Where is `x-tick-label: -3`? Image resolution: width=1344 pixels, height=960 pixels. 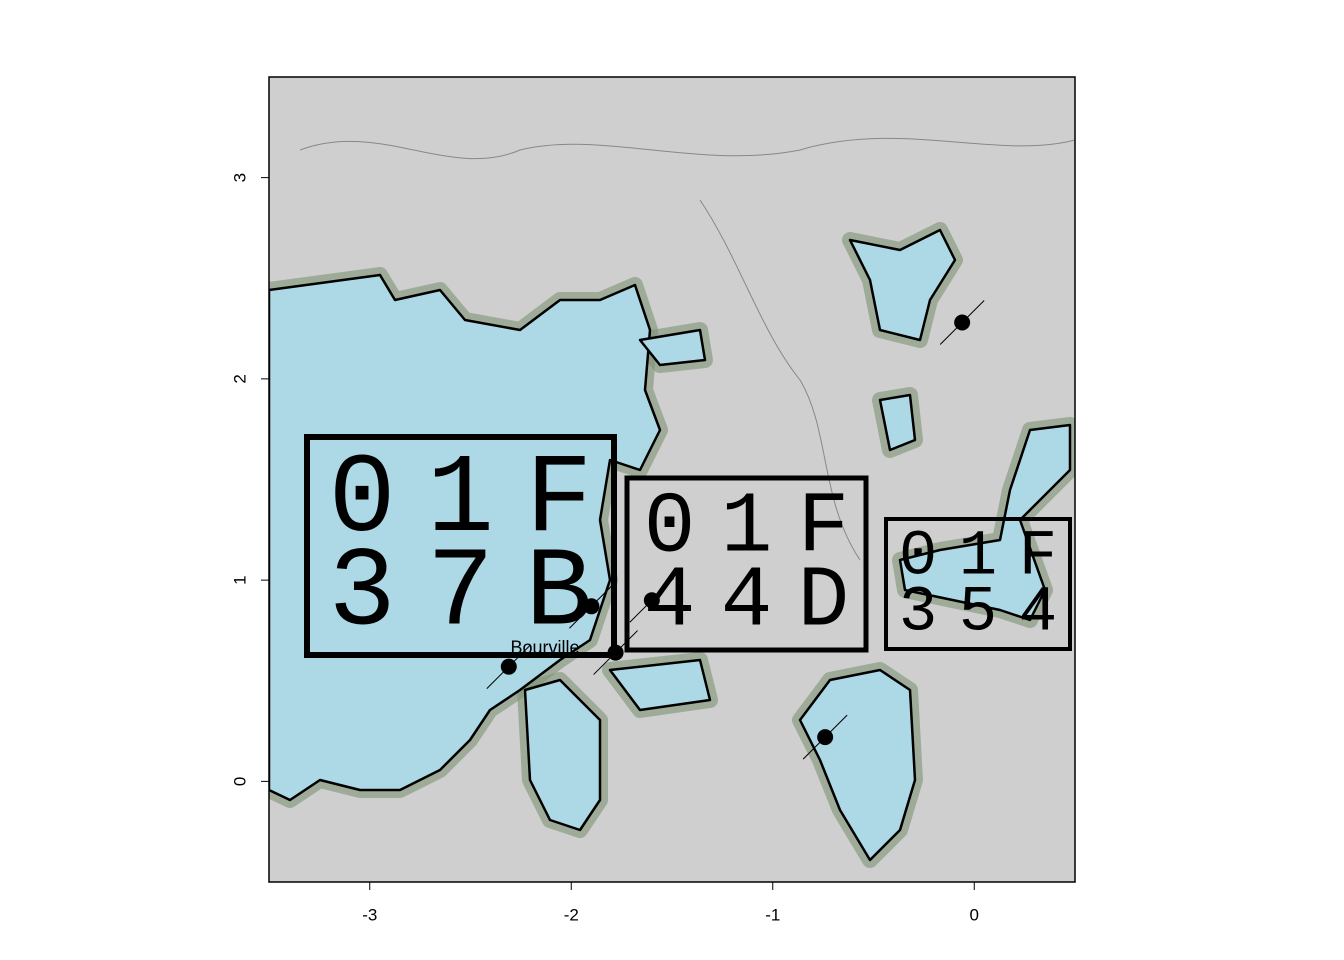 x-tick-label: -3 is located at coordinates (369, 914).